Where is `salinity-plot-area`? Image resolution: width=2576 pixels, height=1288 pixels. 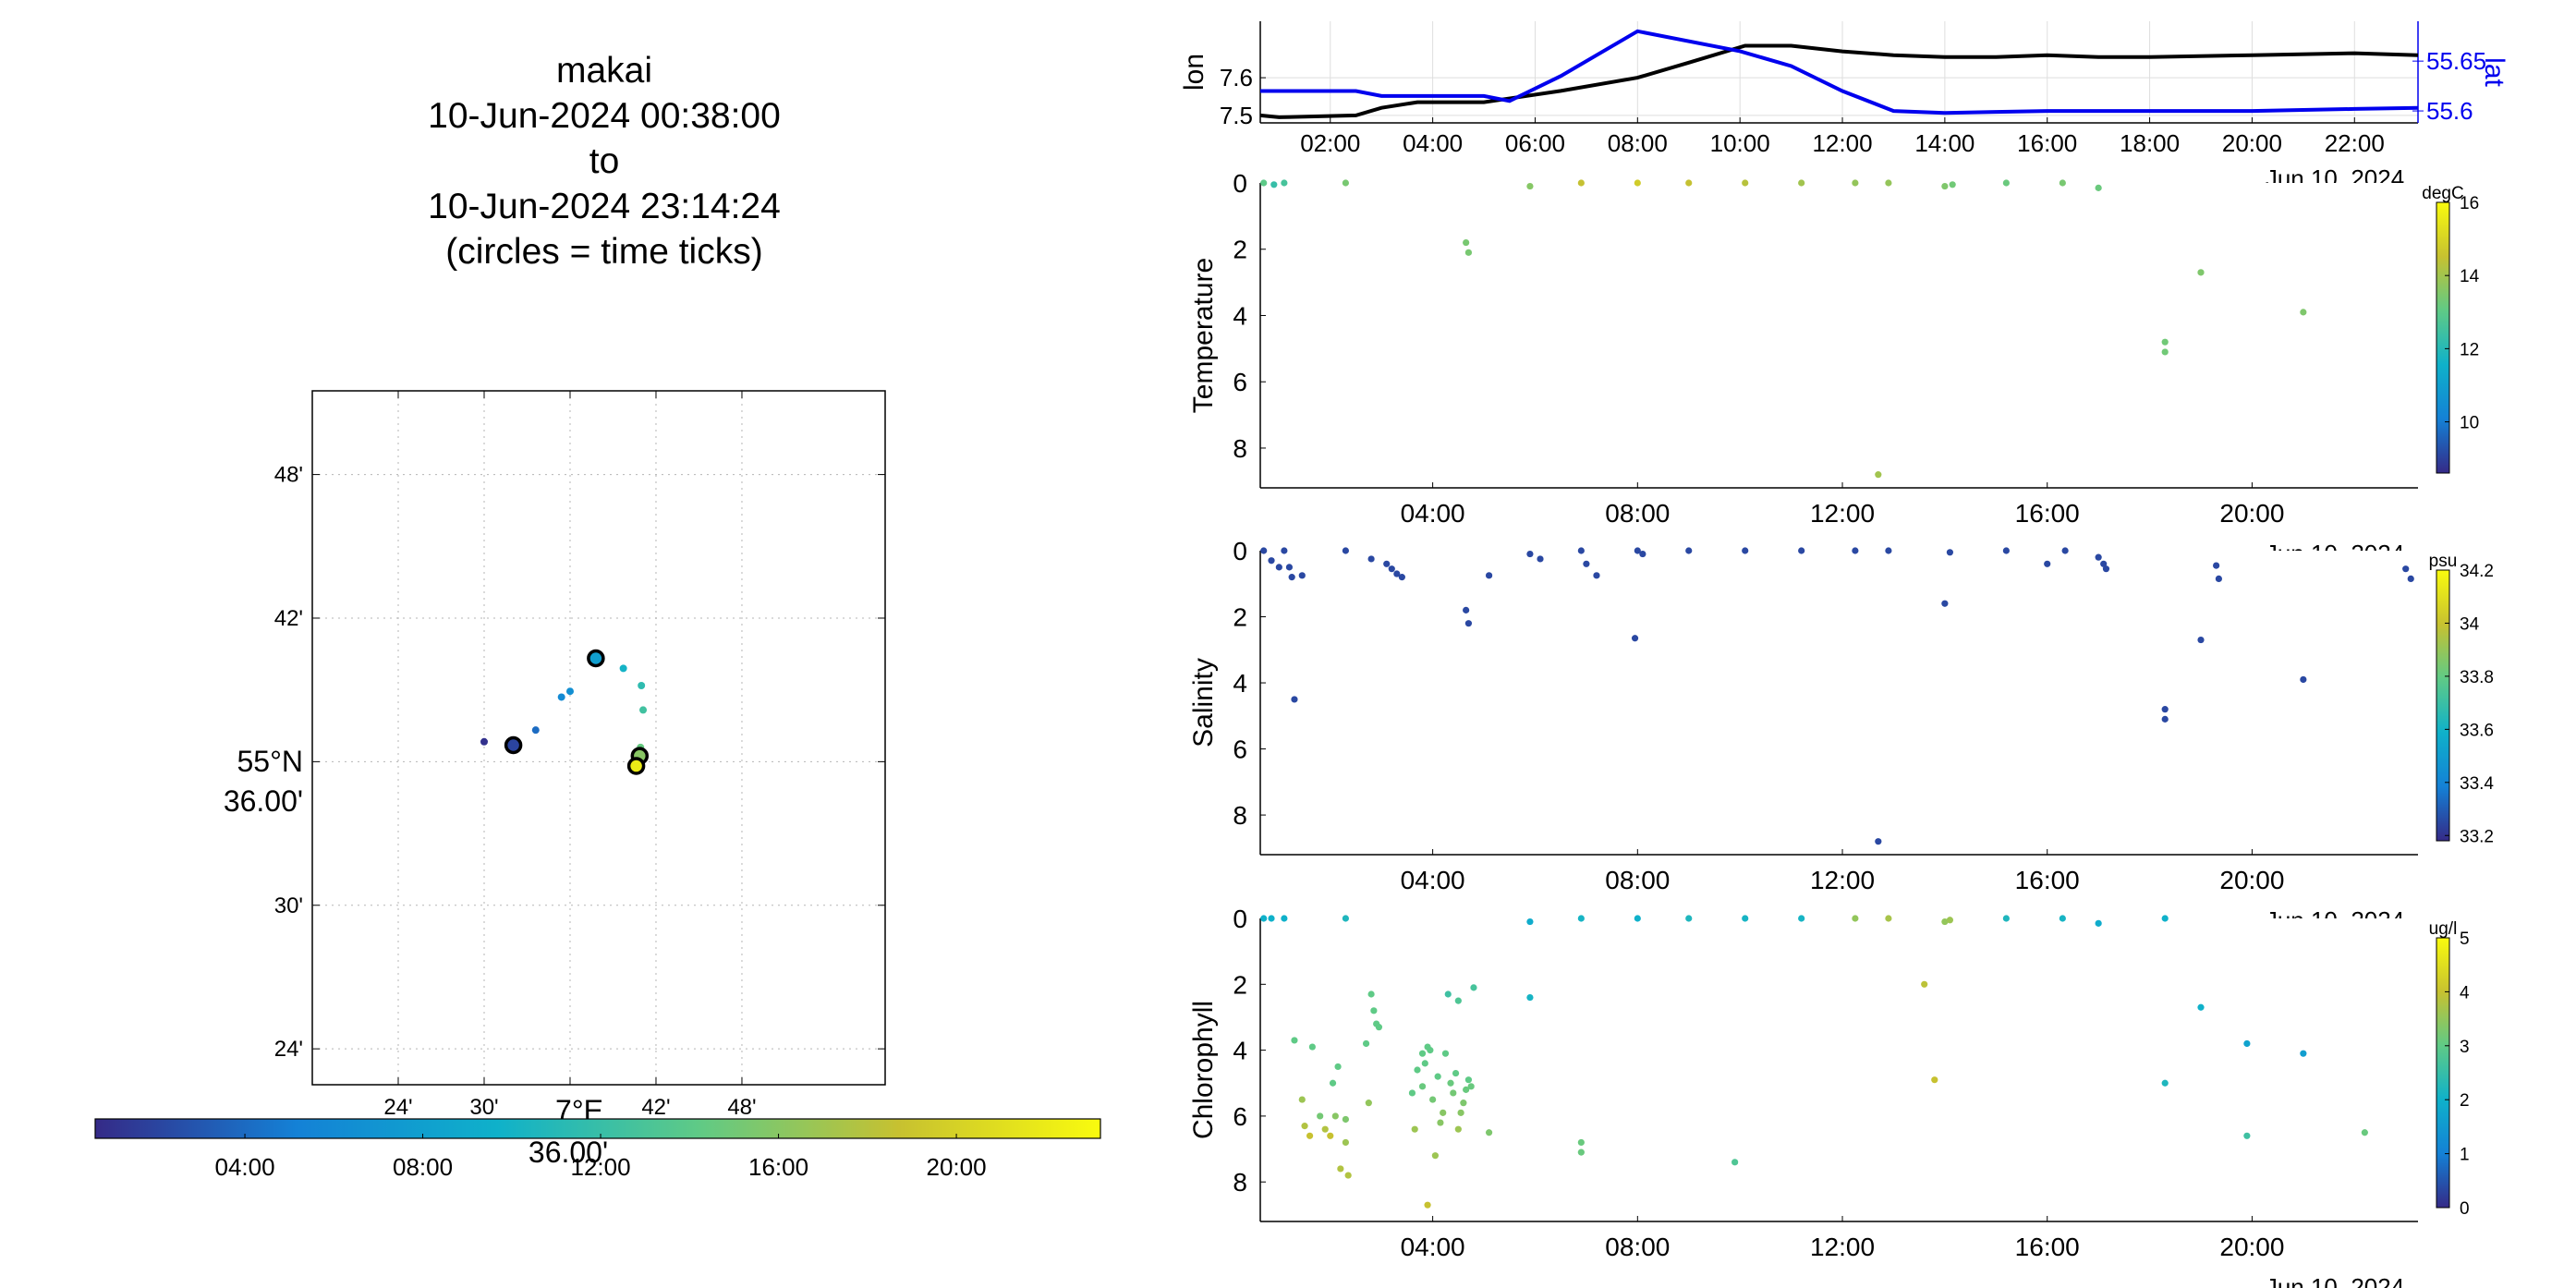 salinity-plot-area is located at coordinates (1839, 703).